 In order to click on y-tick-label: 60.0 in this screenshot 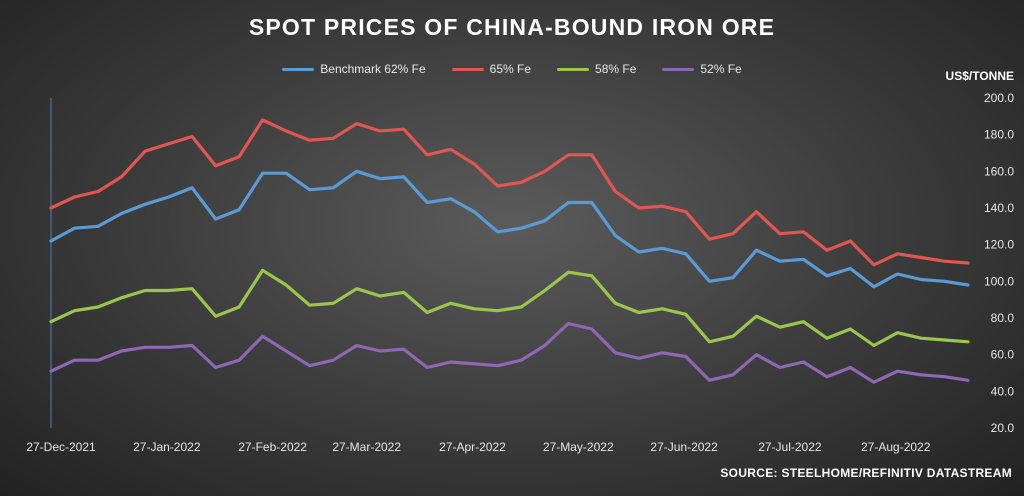, I will do `click(1003, 355)`.